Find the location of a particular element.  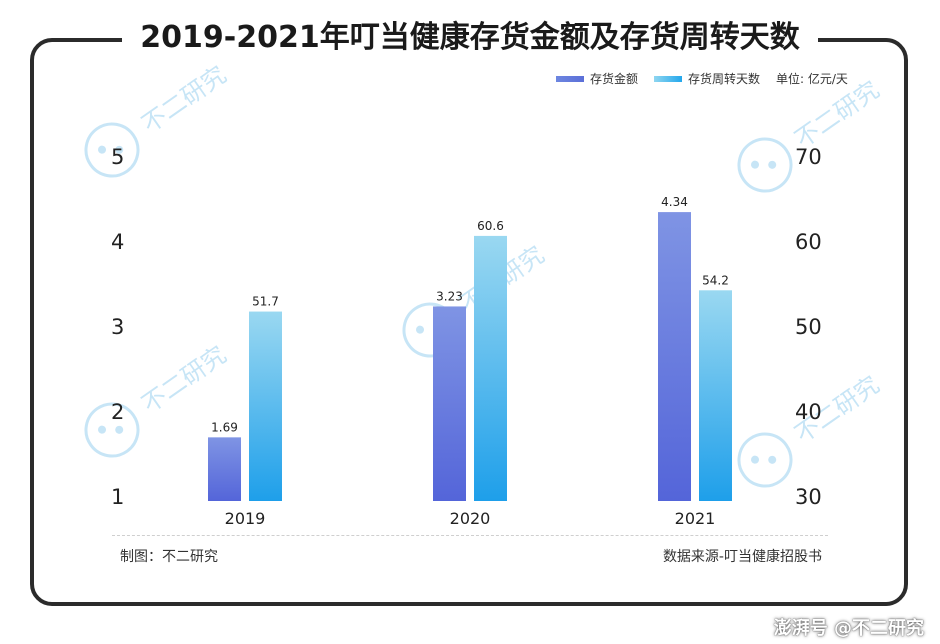

data-label-turnover-days-2020: 60.6 is located at coordinates (490, 226).